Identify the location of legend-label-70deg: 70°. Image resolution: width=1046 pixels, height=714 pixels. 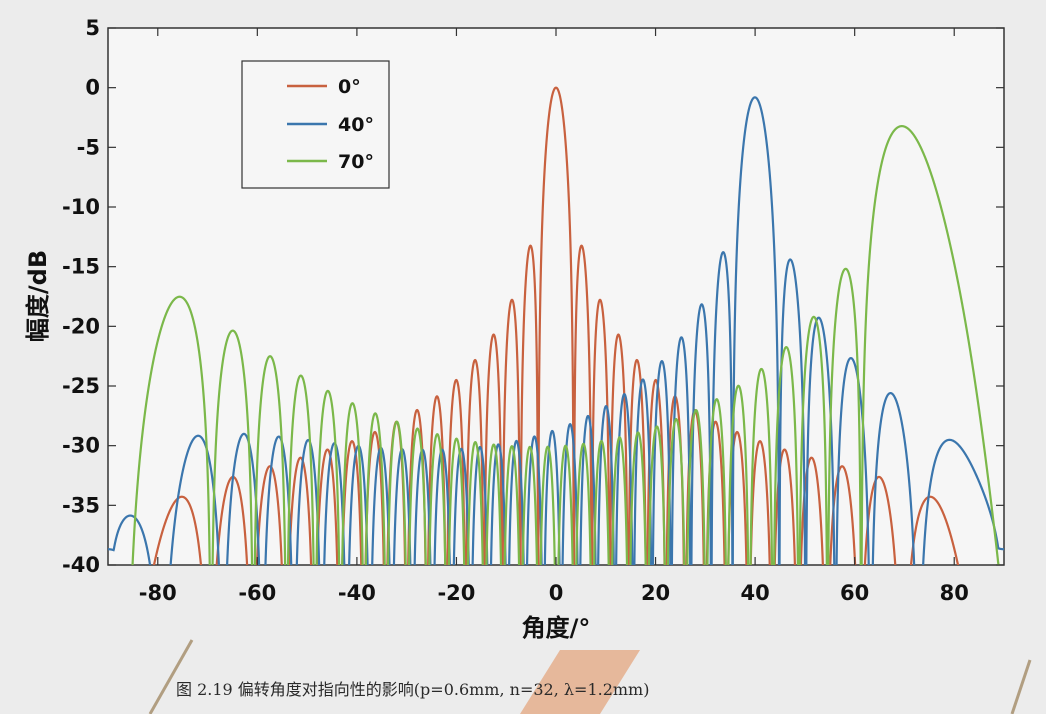
(356, 162).